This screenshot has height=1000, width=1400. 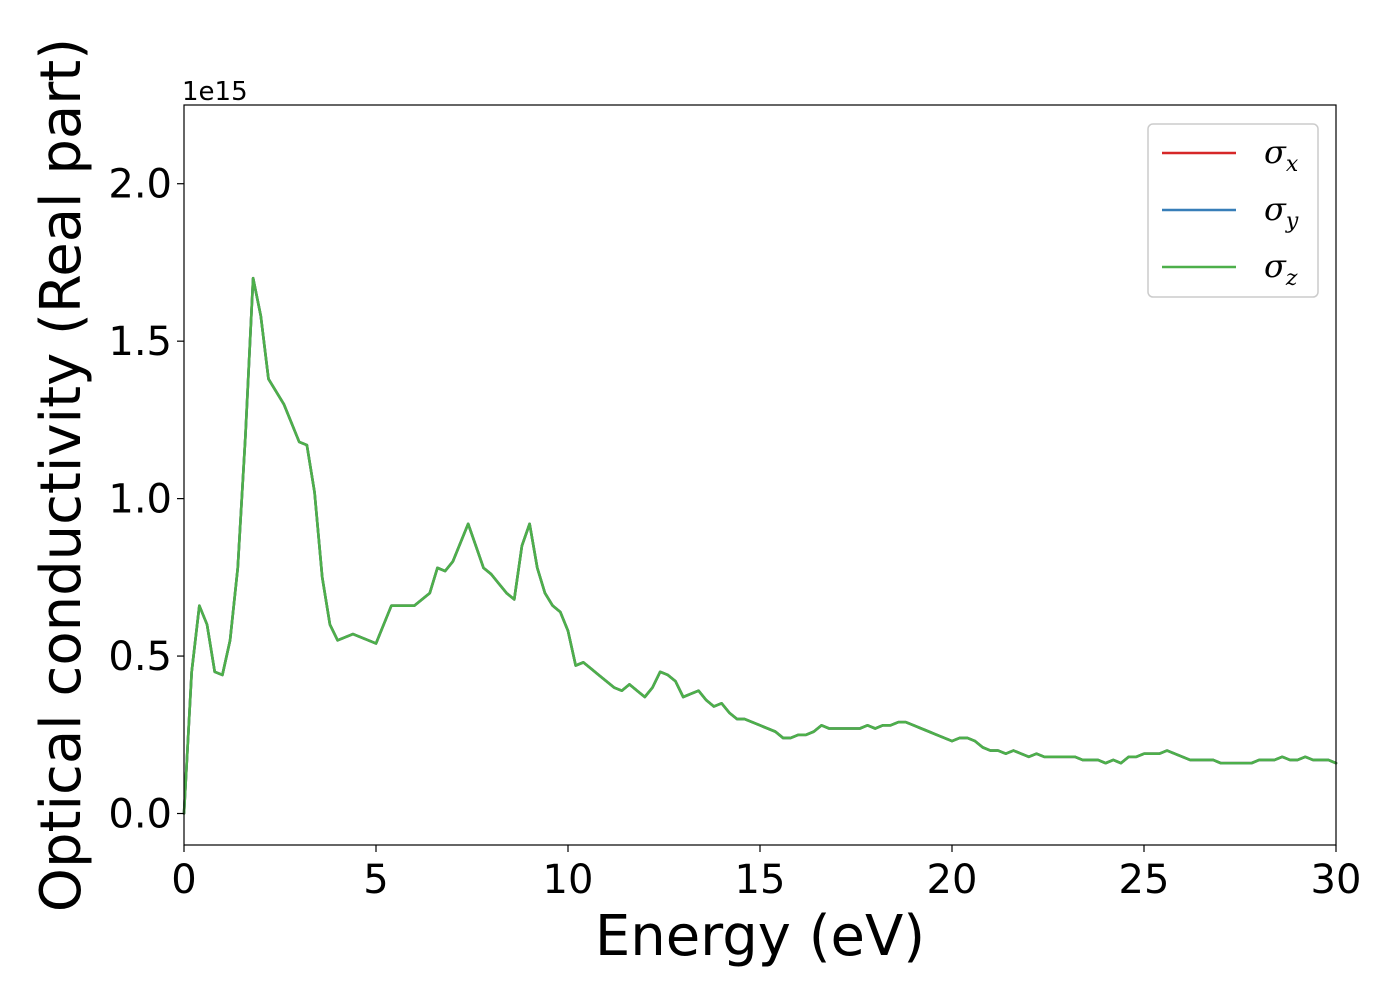 I want to click on x-tick-label: 30, so click(x=1336, y=880).